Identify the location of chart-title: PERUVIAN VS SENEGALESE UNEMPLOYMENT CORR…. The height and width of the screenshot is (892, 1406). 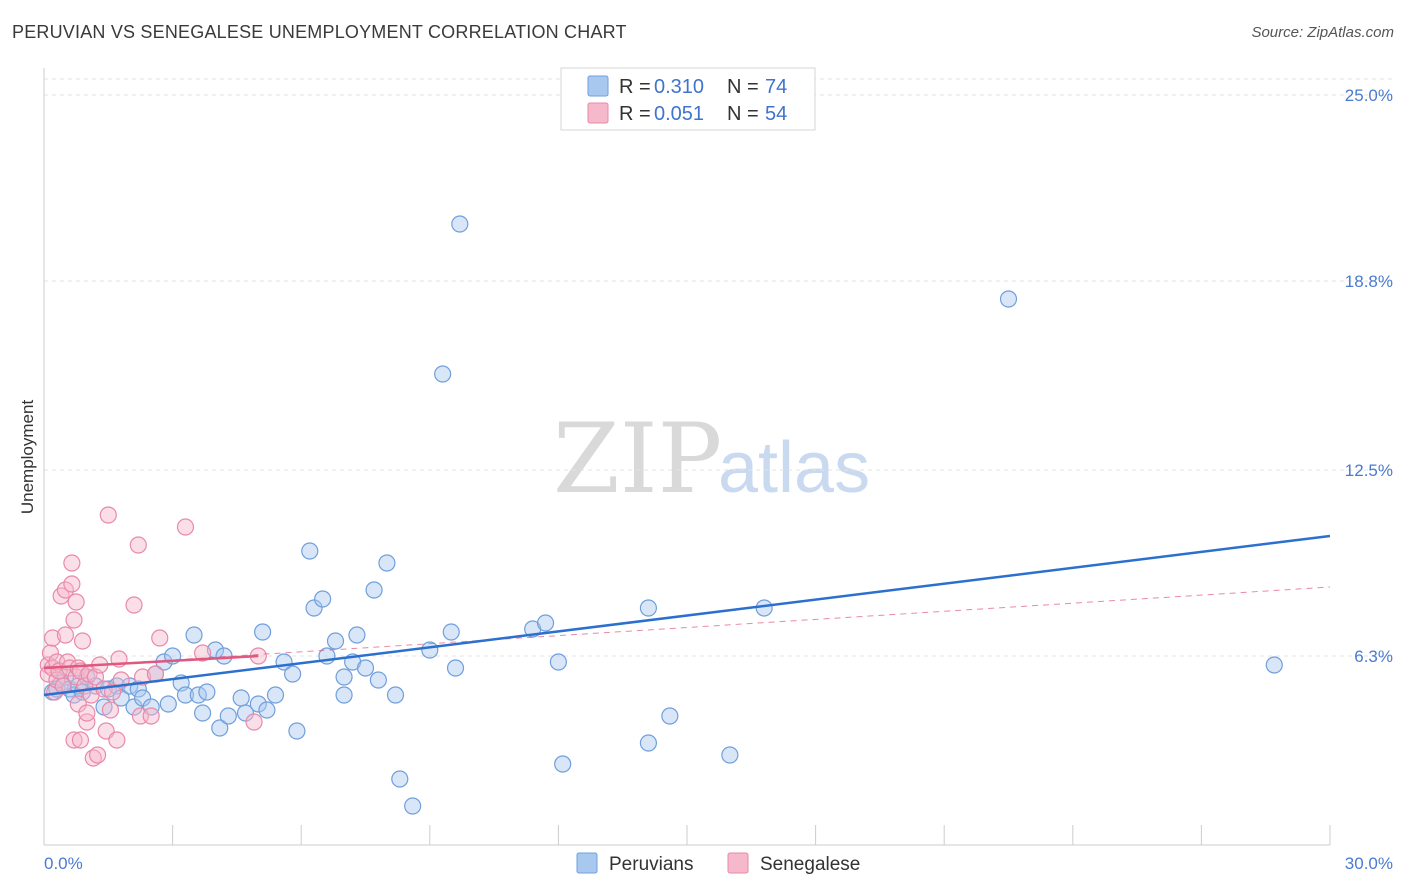
(319, 32).